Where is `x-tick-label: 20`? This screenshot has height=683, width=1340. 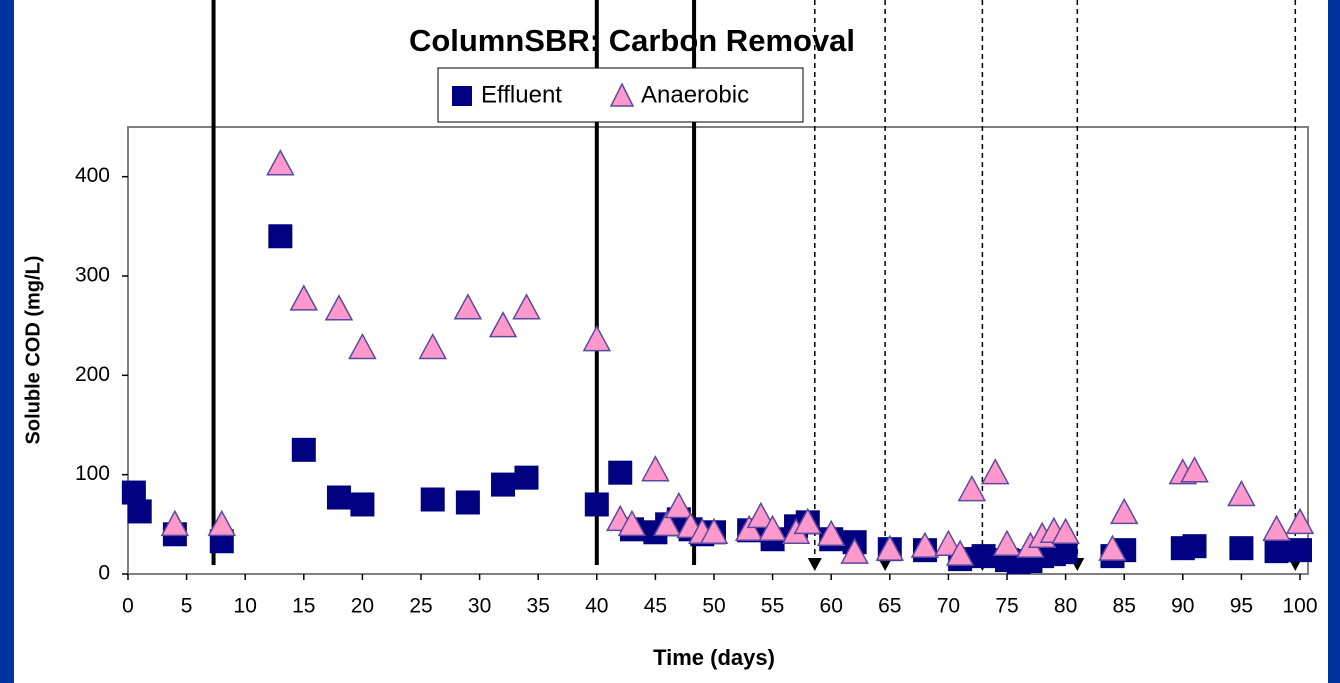 x-tick-label: 20 is located at coordinates (362, 606).